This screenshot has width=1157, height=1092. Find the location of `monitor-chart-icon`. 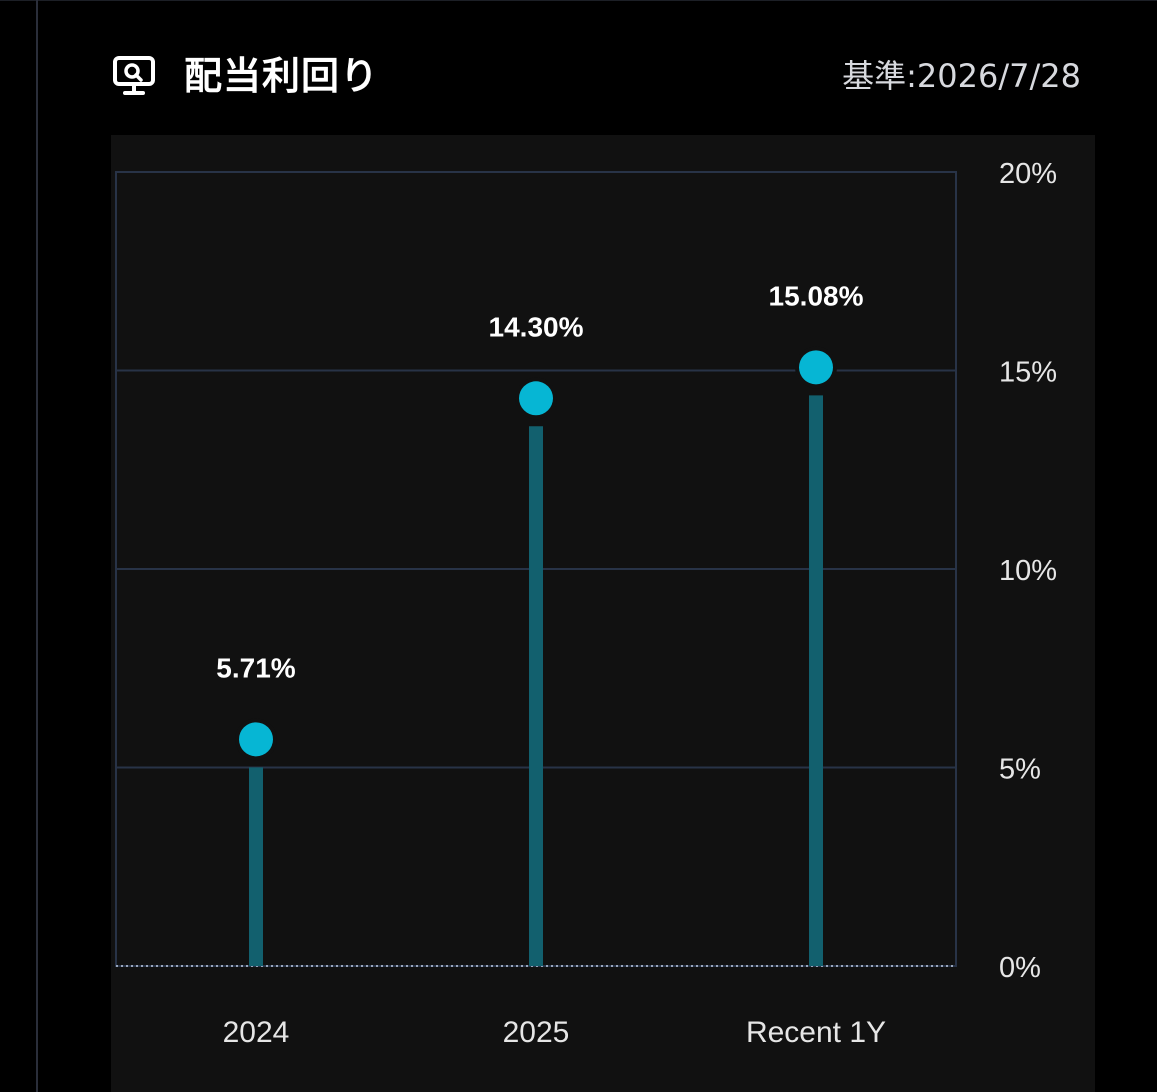

monitor-chart-icon is located at coordinates (134, 76).